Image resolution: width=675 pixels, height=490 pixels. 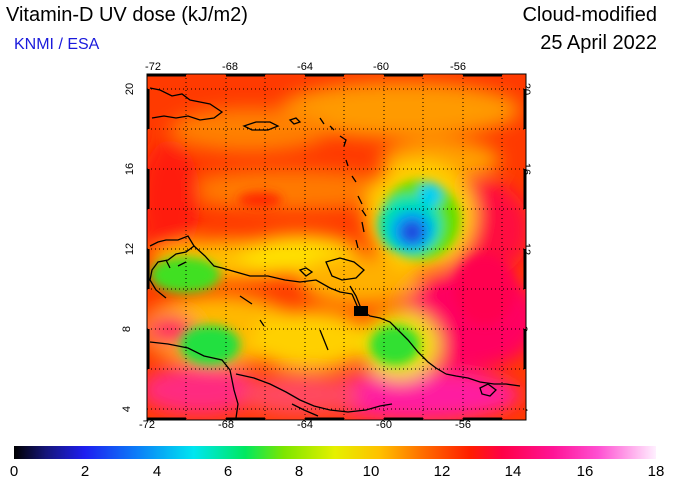 What do you see at coordinates (57, 44) in the screenshot?
I see `source-label: KNMI / ESA` at bounding box center [57, 44].